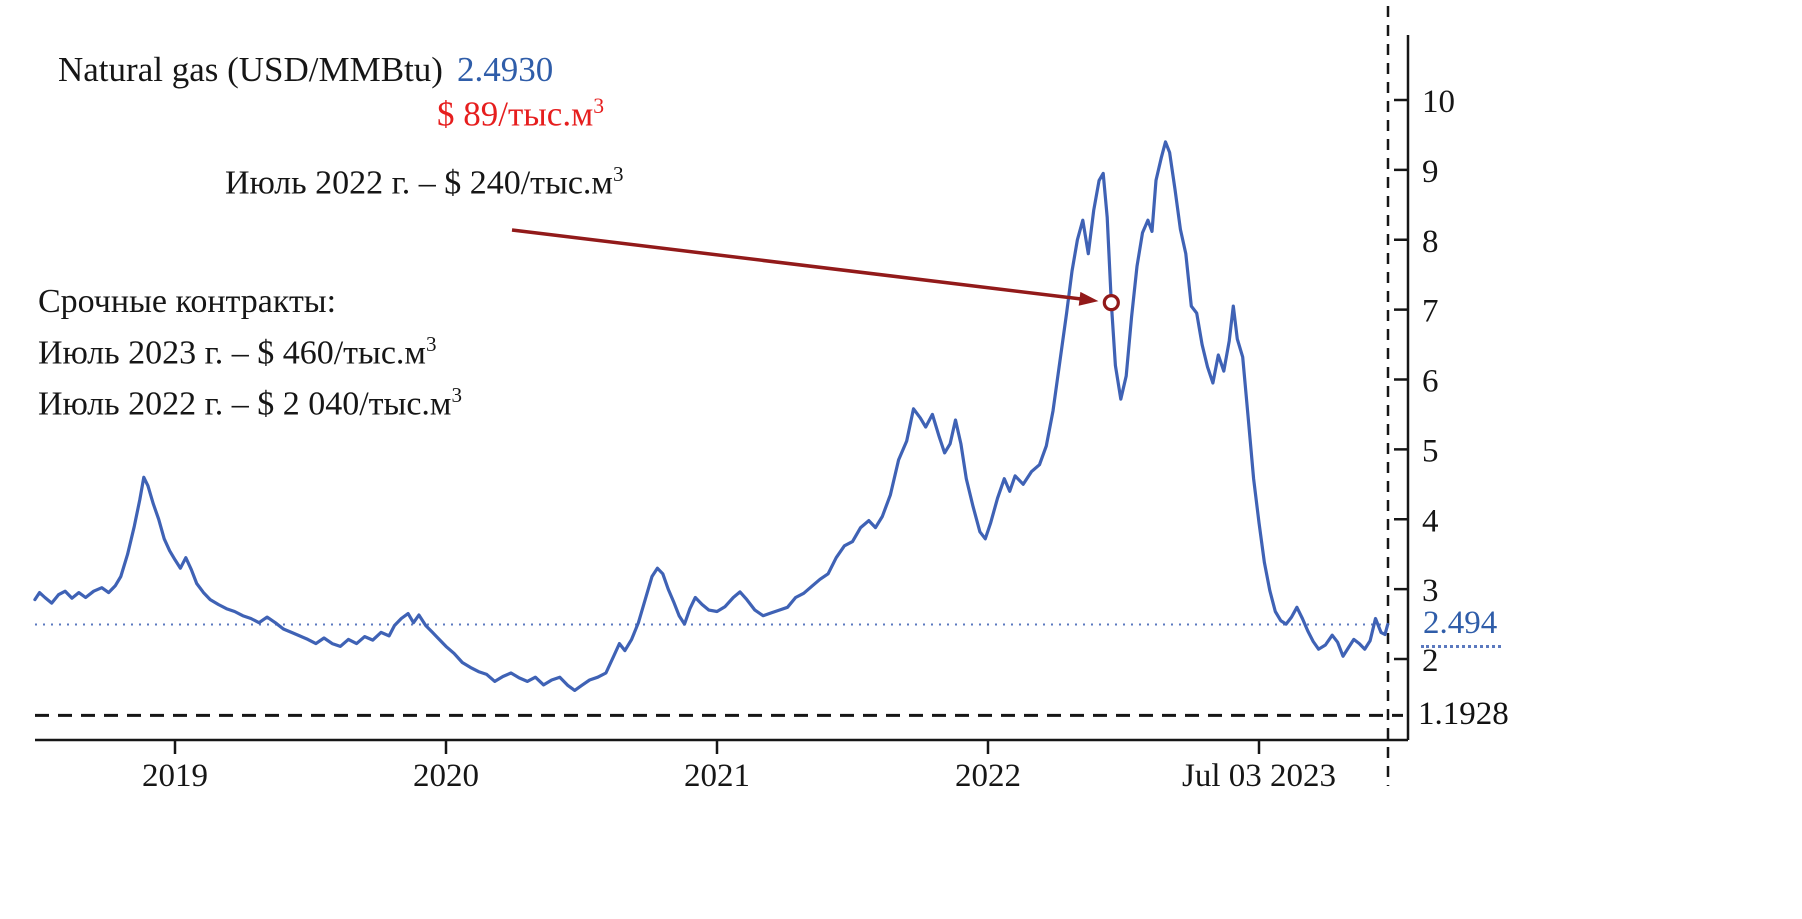 The width and height of the screenshot is (1802, 919). I want to click on x-tick-label: 2019, so click(175, 776).